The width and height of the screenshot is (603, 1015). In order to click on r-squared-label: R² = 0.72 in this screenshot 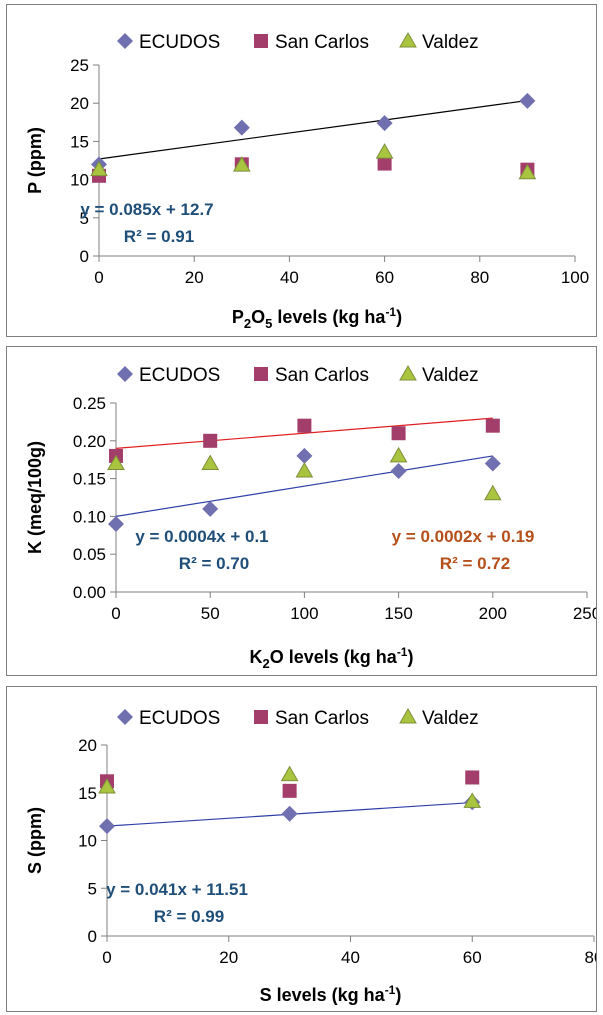, I will do `click(475, 563)`.